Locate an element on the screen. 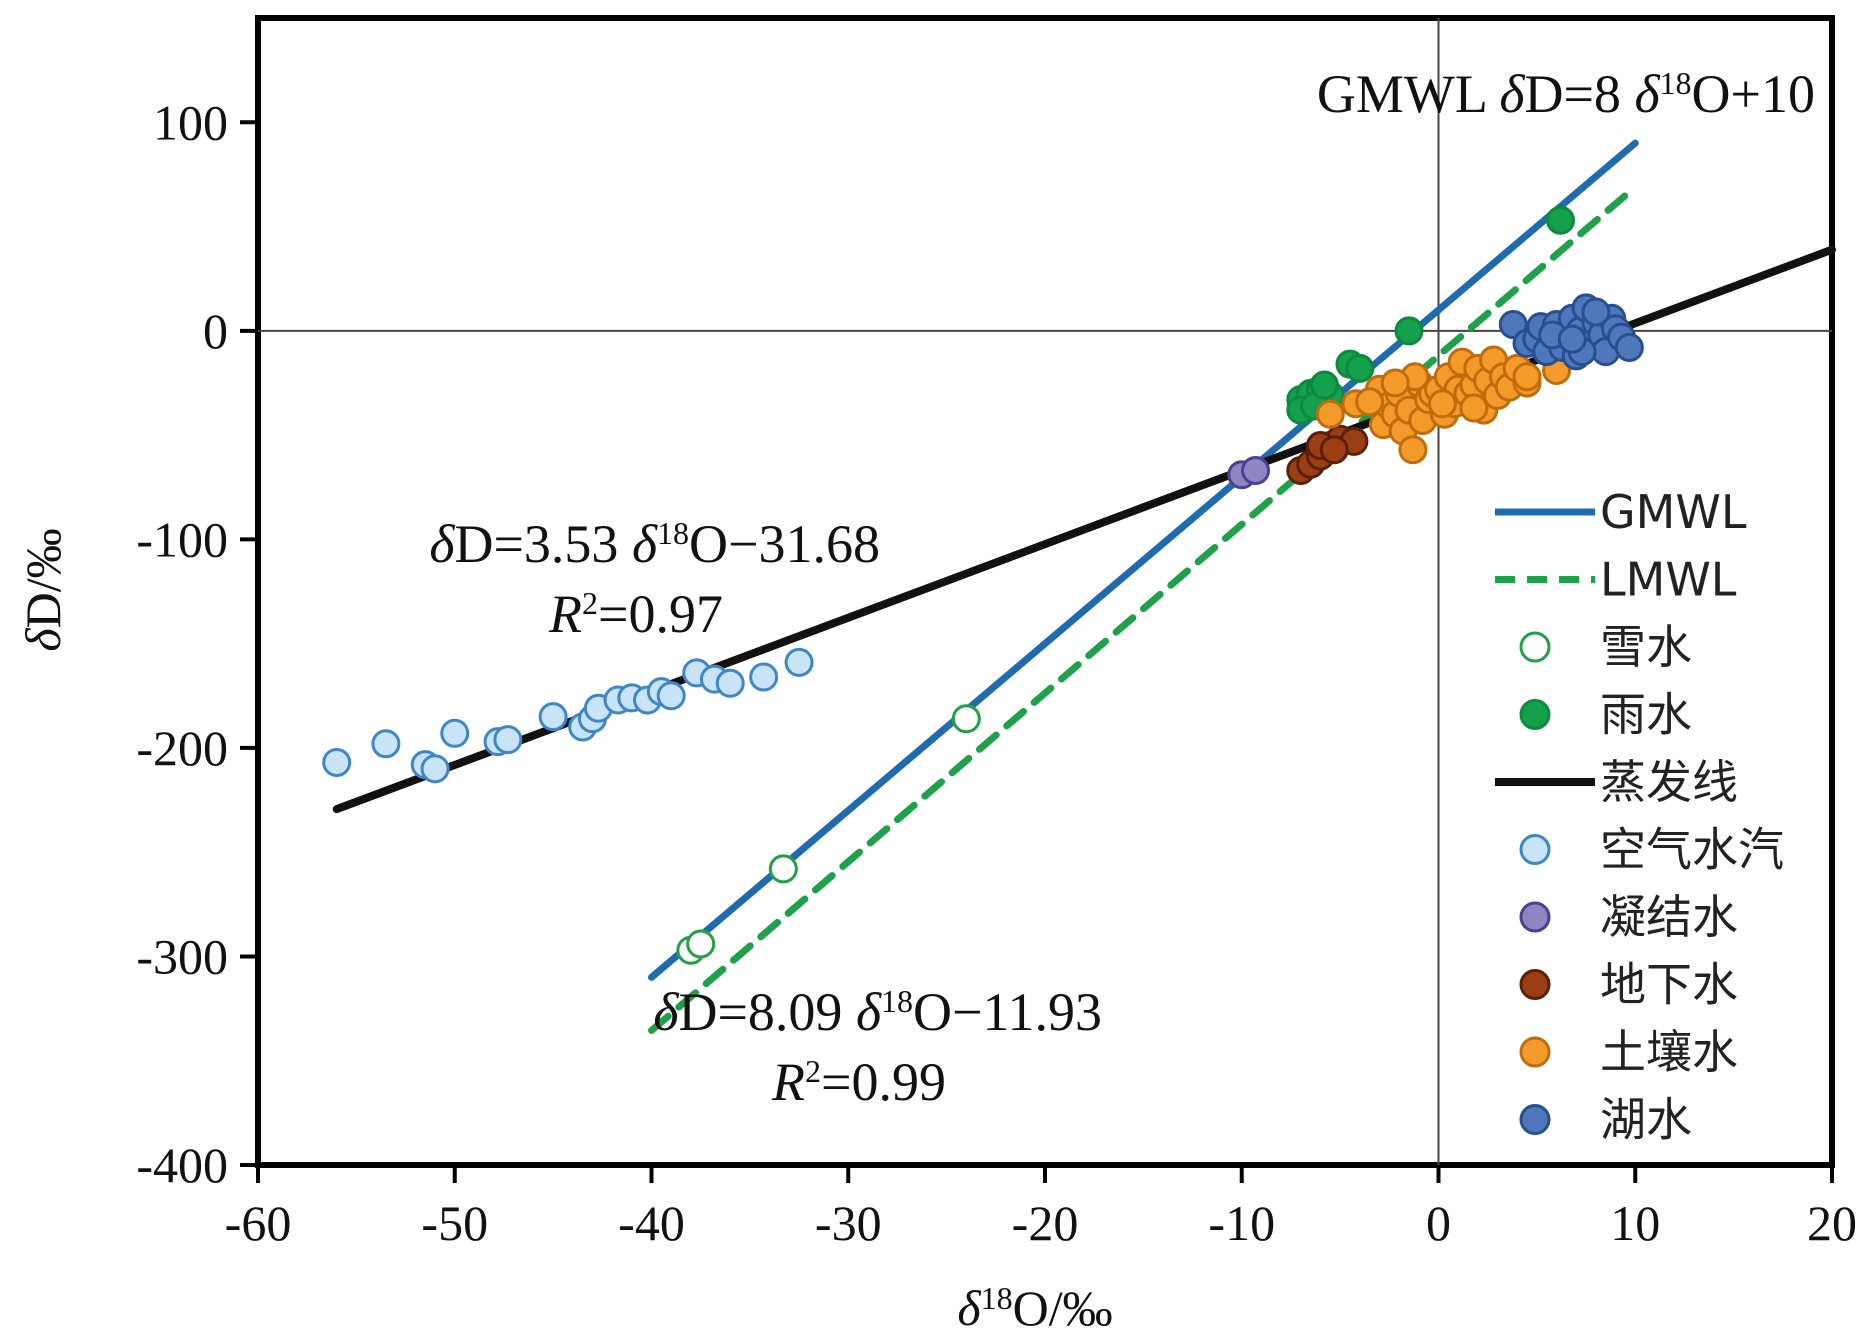  x-tick-label: -60 is located at coordinates (258, 1223).